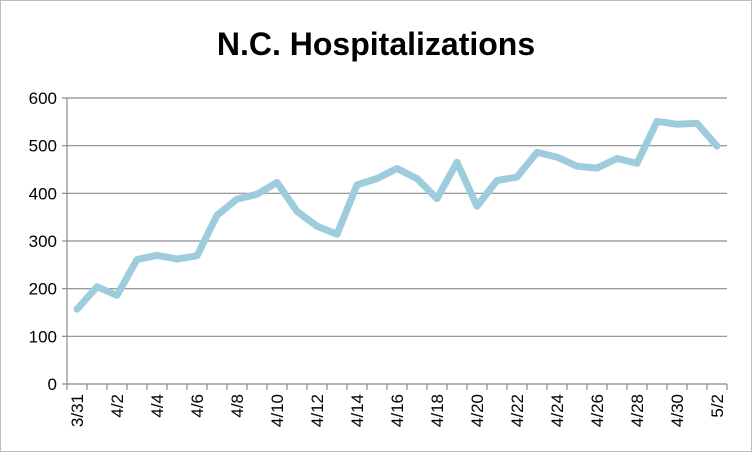  What do you see at coordinates (77, 410) in the screenshot?
I see `x-tick-label: 3/31` at bounding box center [77, 410].